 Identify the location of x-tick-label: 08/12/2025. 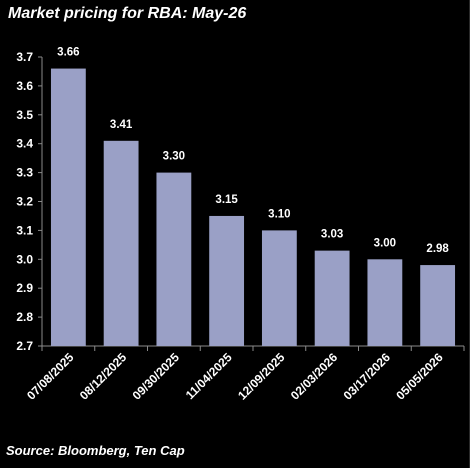
(103, 376).